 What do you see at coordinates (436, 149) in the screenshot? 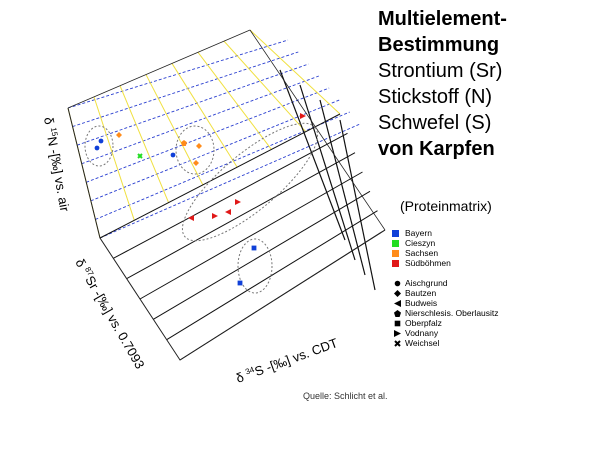
I see `title-line: von Karpfen` at bounding box center [436, 149].